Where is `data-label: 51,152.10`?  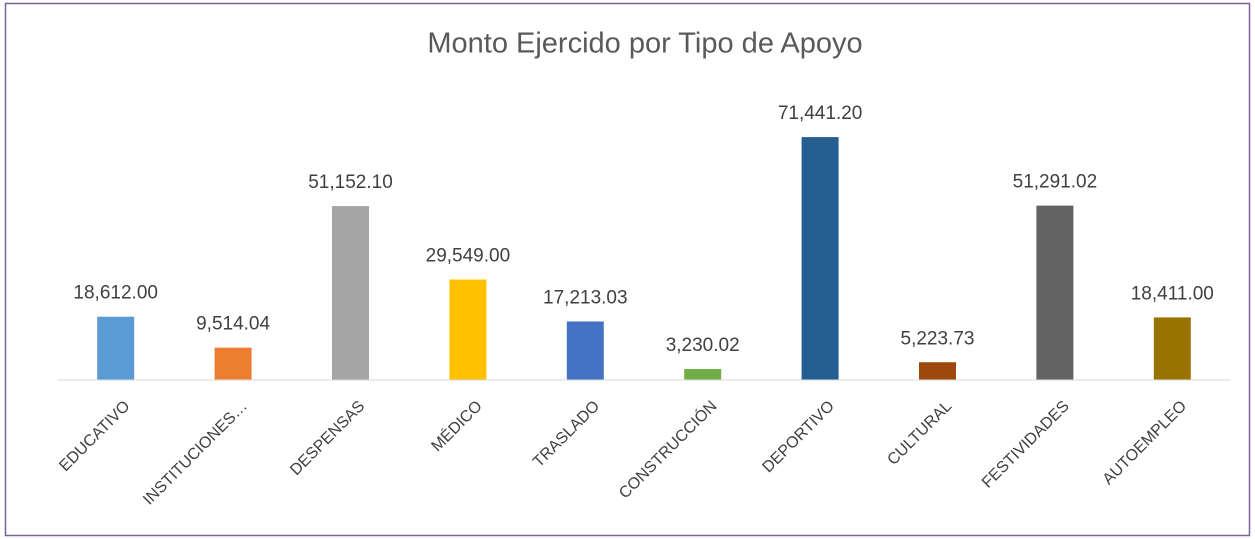 data-label: 51,152.10 is located at coordinates (350, 182).